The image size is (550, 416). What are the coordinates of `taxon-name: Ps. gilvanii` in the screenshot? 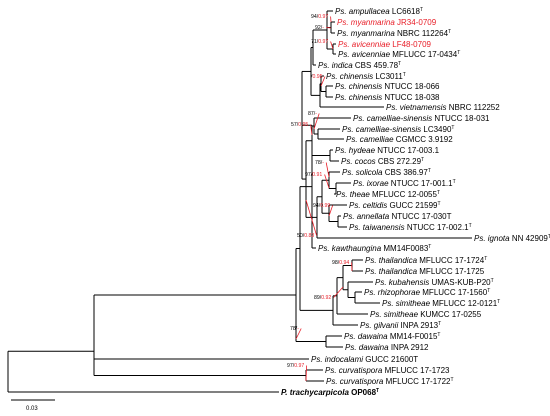 It's located at (380, 325).